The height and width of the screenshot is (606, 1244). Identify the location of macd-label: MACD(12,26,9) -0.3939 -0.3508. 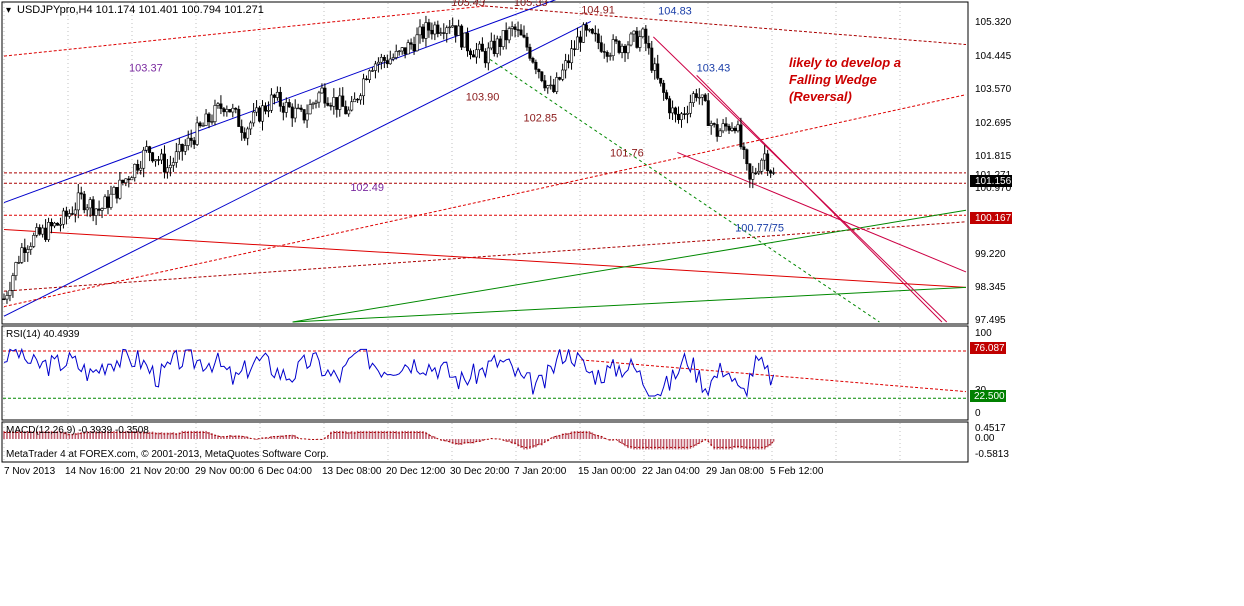
(77, 430).